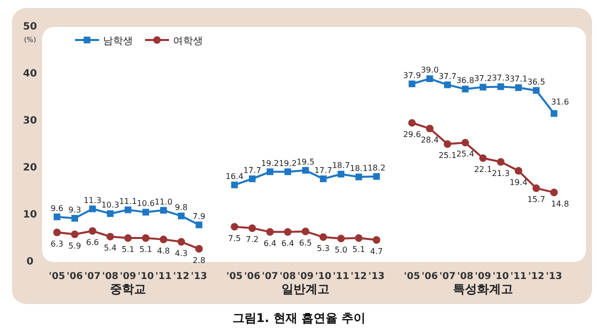 This screenshot has width=598, height=329. Describe the element at coordinates (188, 41) in the screenshot. I see `legend-label: 여학생` at that location.